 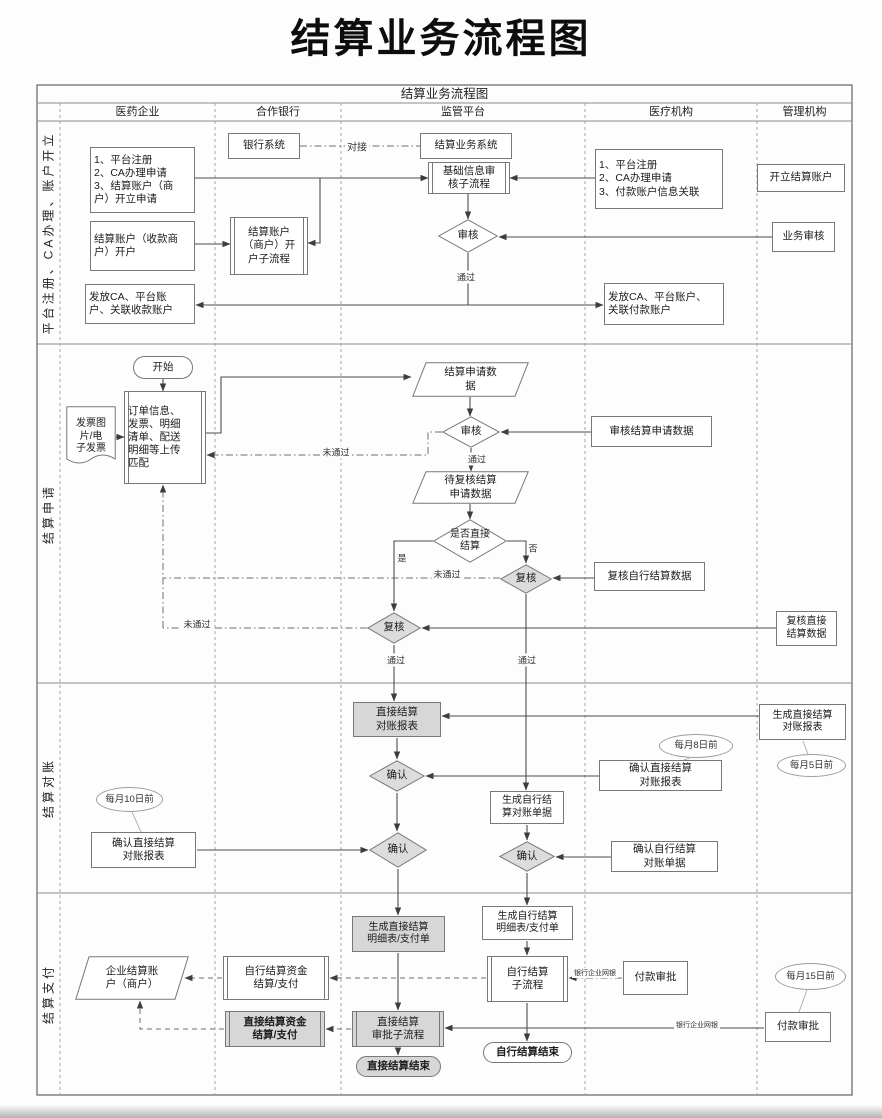 I want to click on self-fund-settle-pay: 自行结算资金 结算/支付, so click(x=276, y=978).